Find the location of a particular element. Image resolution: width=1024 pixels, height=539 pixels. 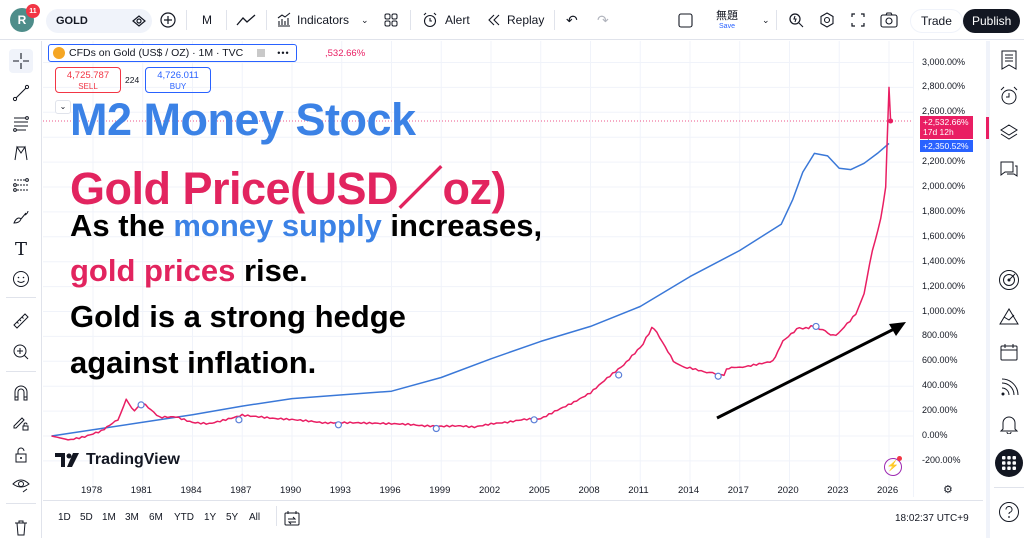

templates-grid-icon is located at coordinates (391, 20).